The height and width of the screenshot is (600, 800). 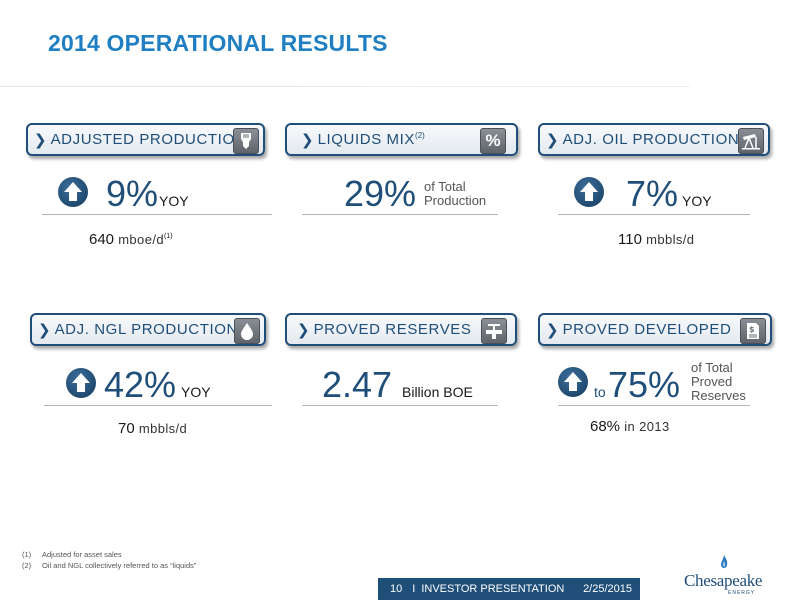 What do you see at coordinates (697, 201) in the screenshot?
I see `oil-production-unit: YOY` at bounding box center [697, 201].